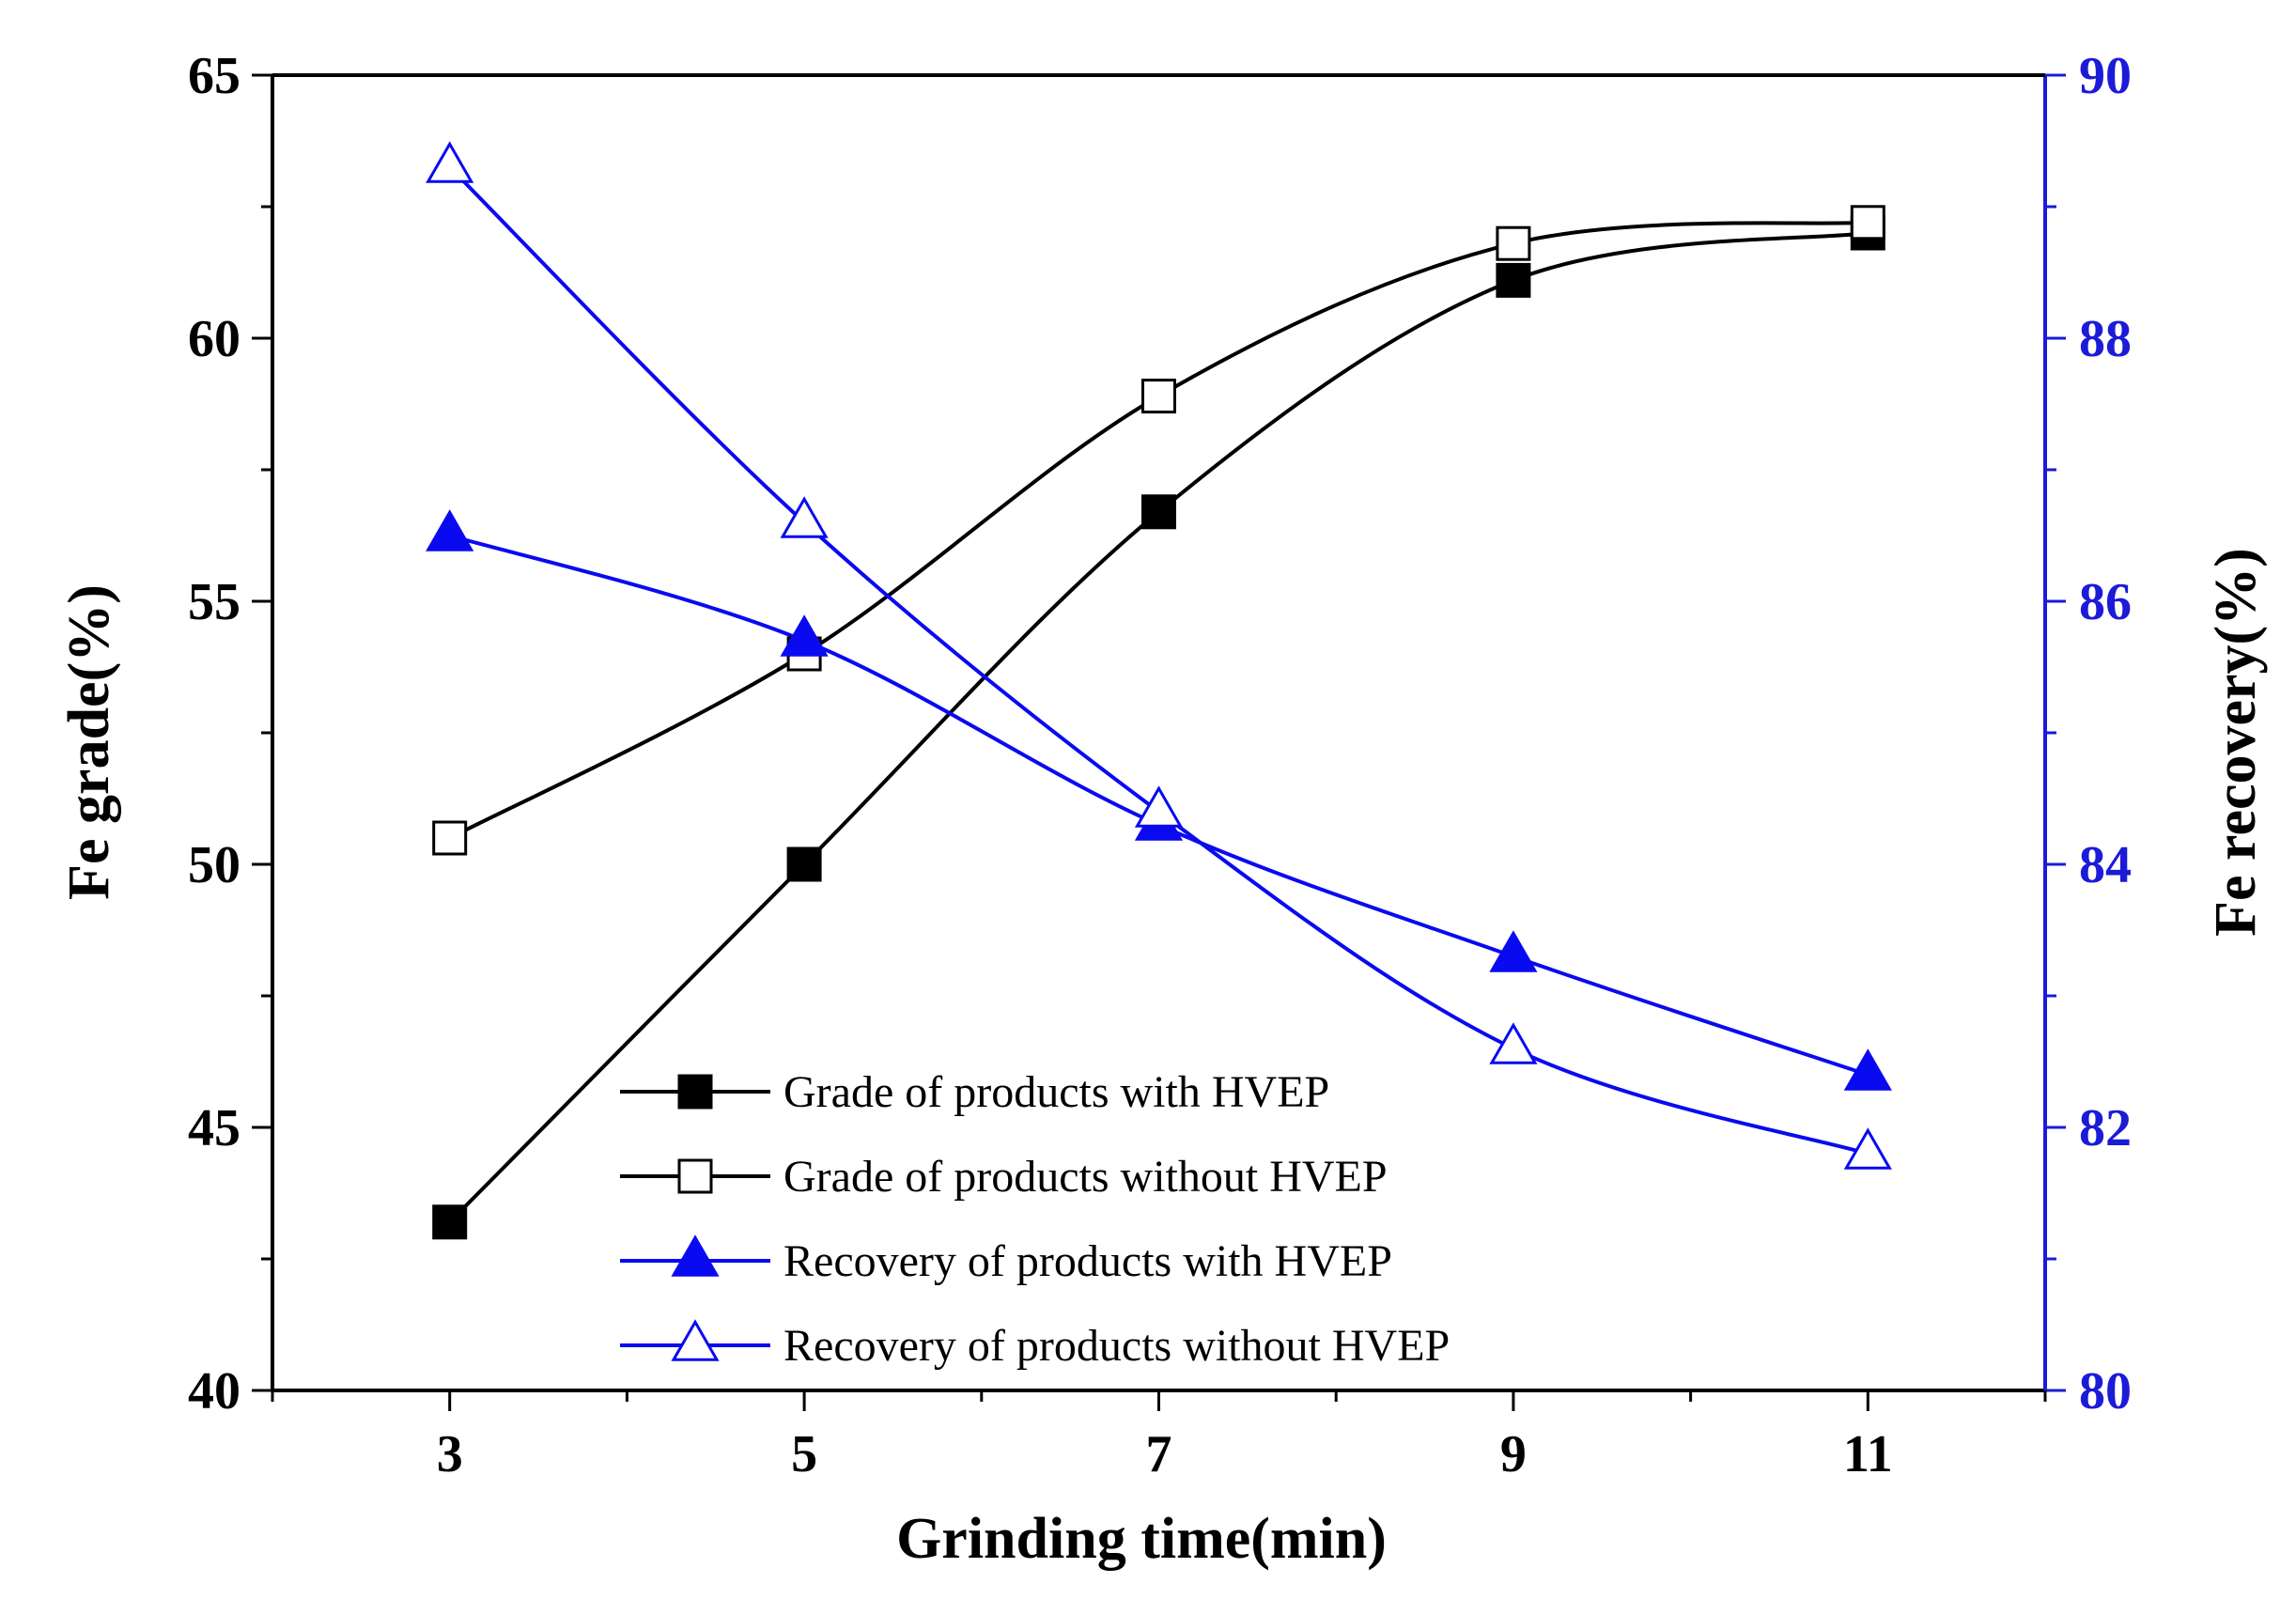  What do you see at coordinates (1087, 1261) in the screenshot?
I see `legend-label: Recovery of products with HVEP` at bounding box center [1087, 1261].